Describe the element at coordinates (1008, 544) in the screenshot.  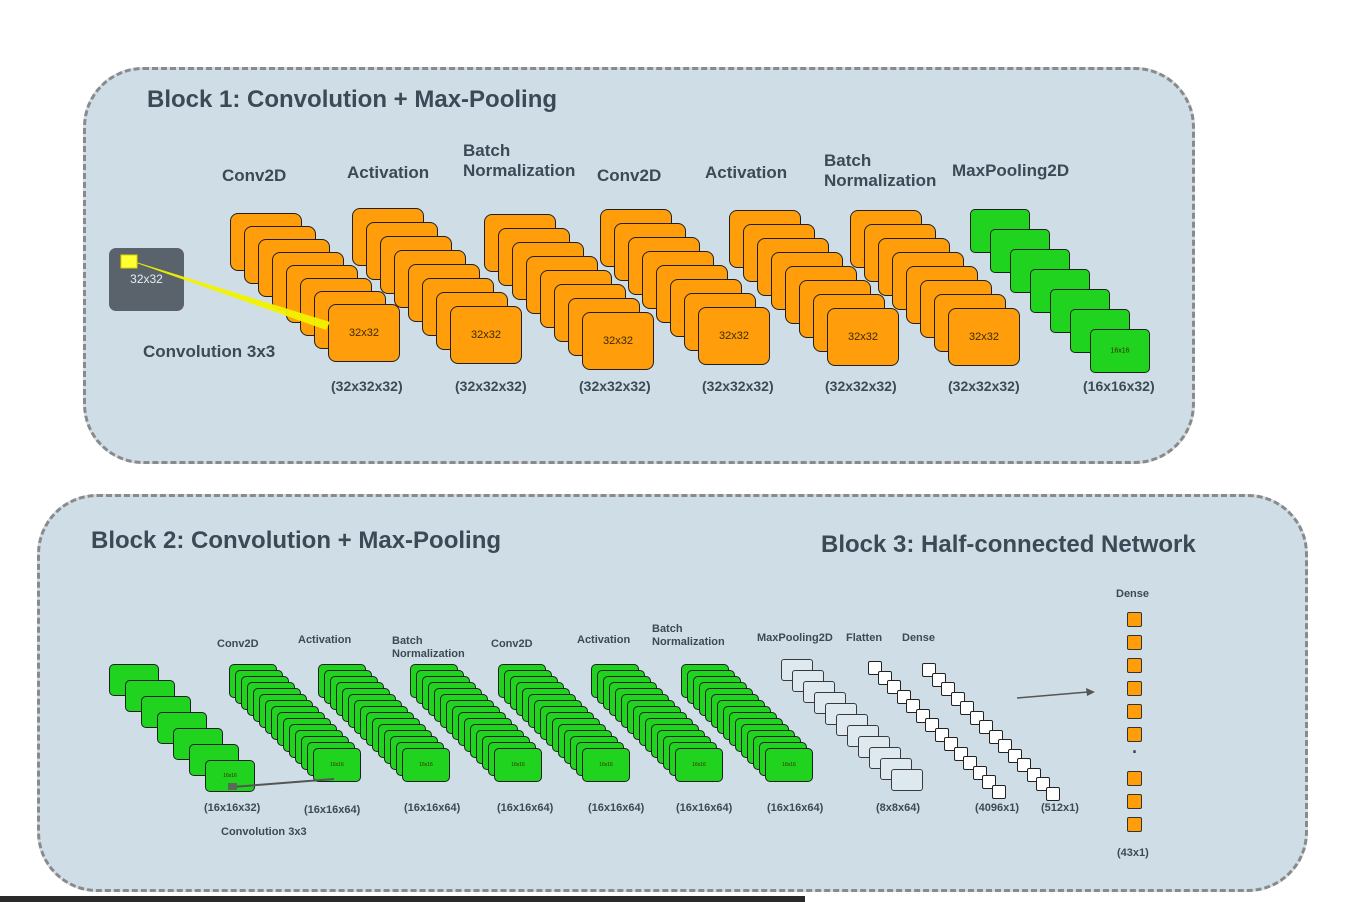
I see `block3-title: Block 3: Half-connected Network` at that location.